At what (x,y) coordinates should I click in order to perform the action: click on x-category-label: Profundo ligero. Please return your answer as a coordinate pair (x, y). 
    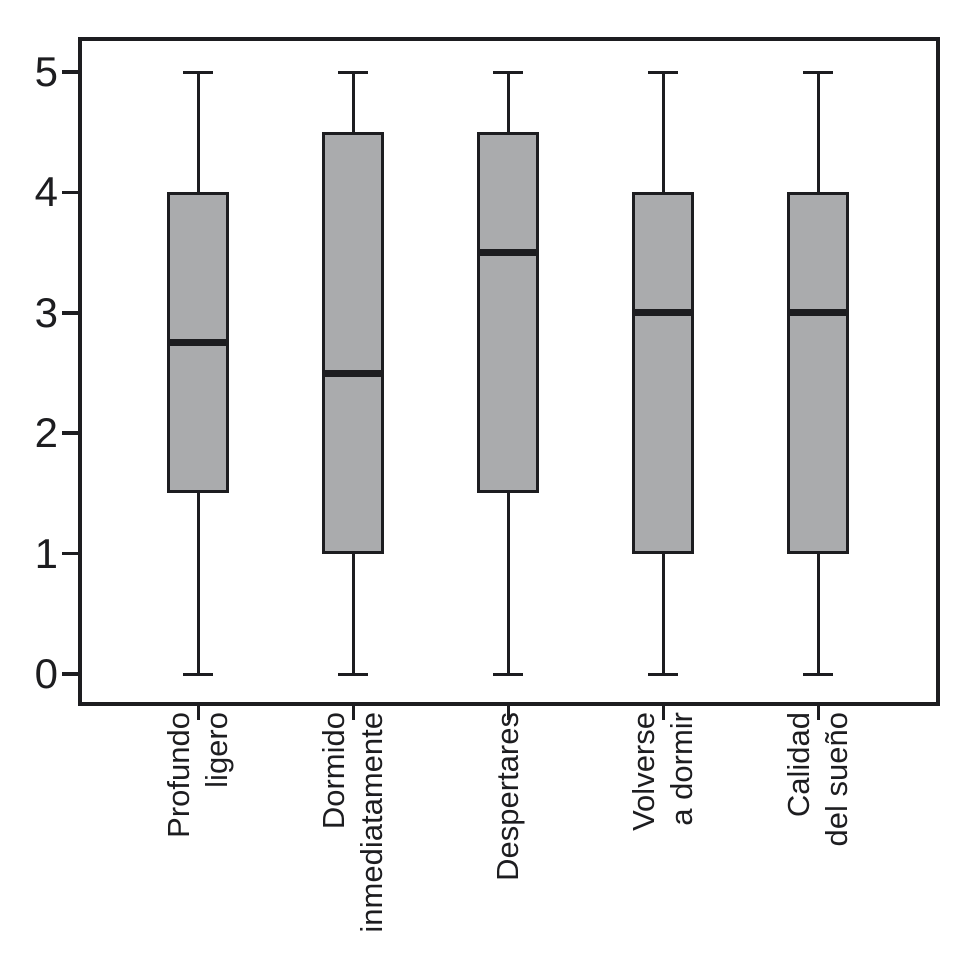
    Looking at the image, I should click on (197, 775).